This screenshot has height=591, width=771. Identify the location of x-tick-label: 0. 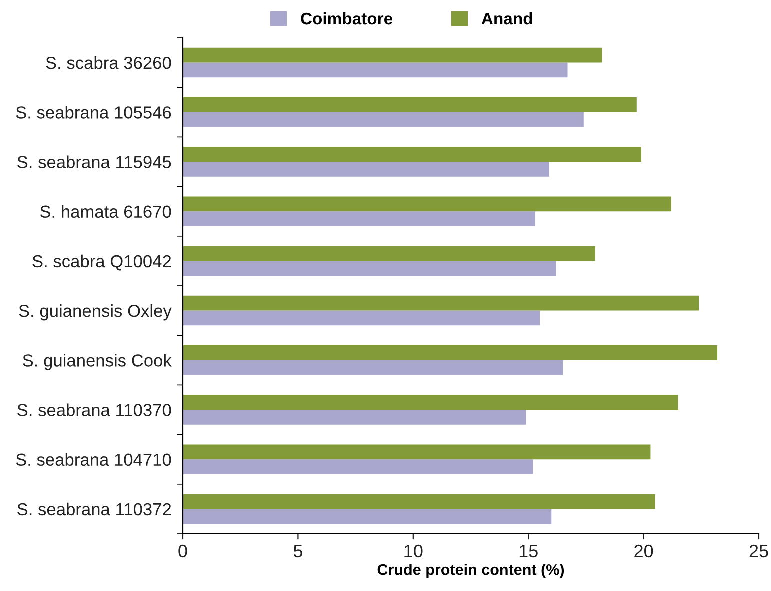
(183, 551).